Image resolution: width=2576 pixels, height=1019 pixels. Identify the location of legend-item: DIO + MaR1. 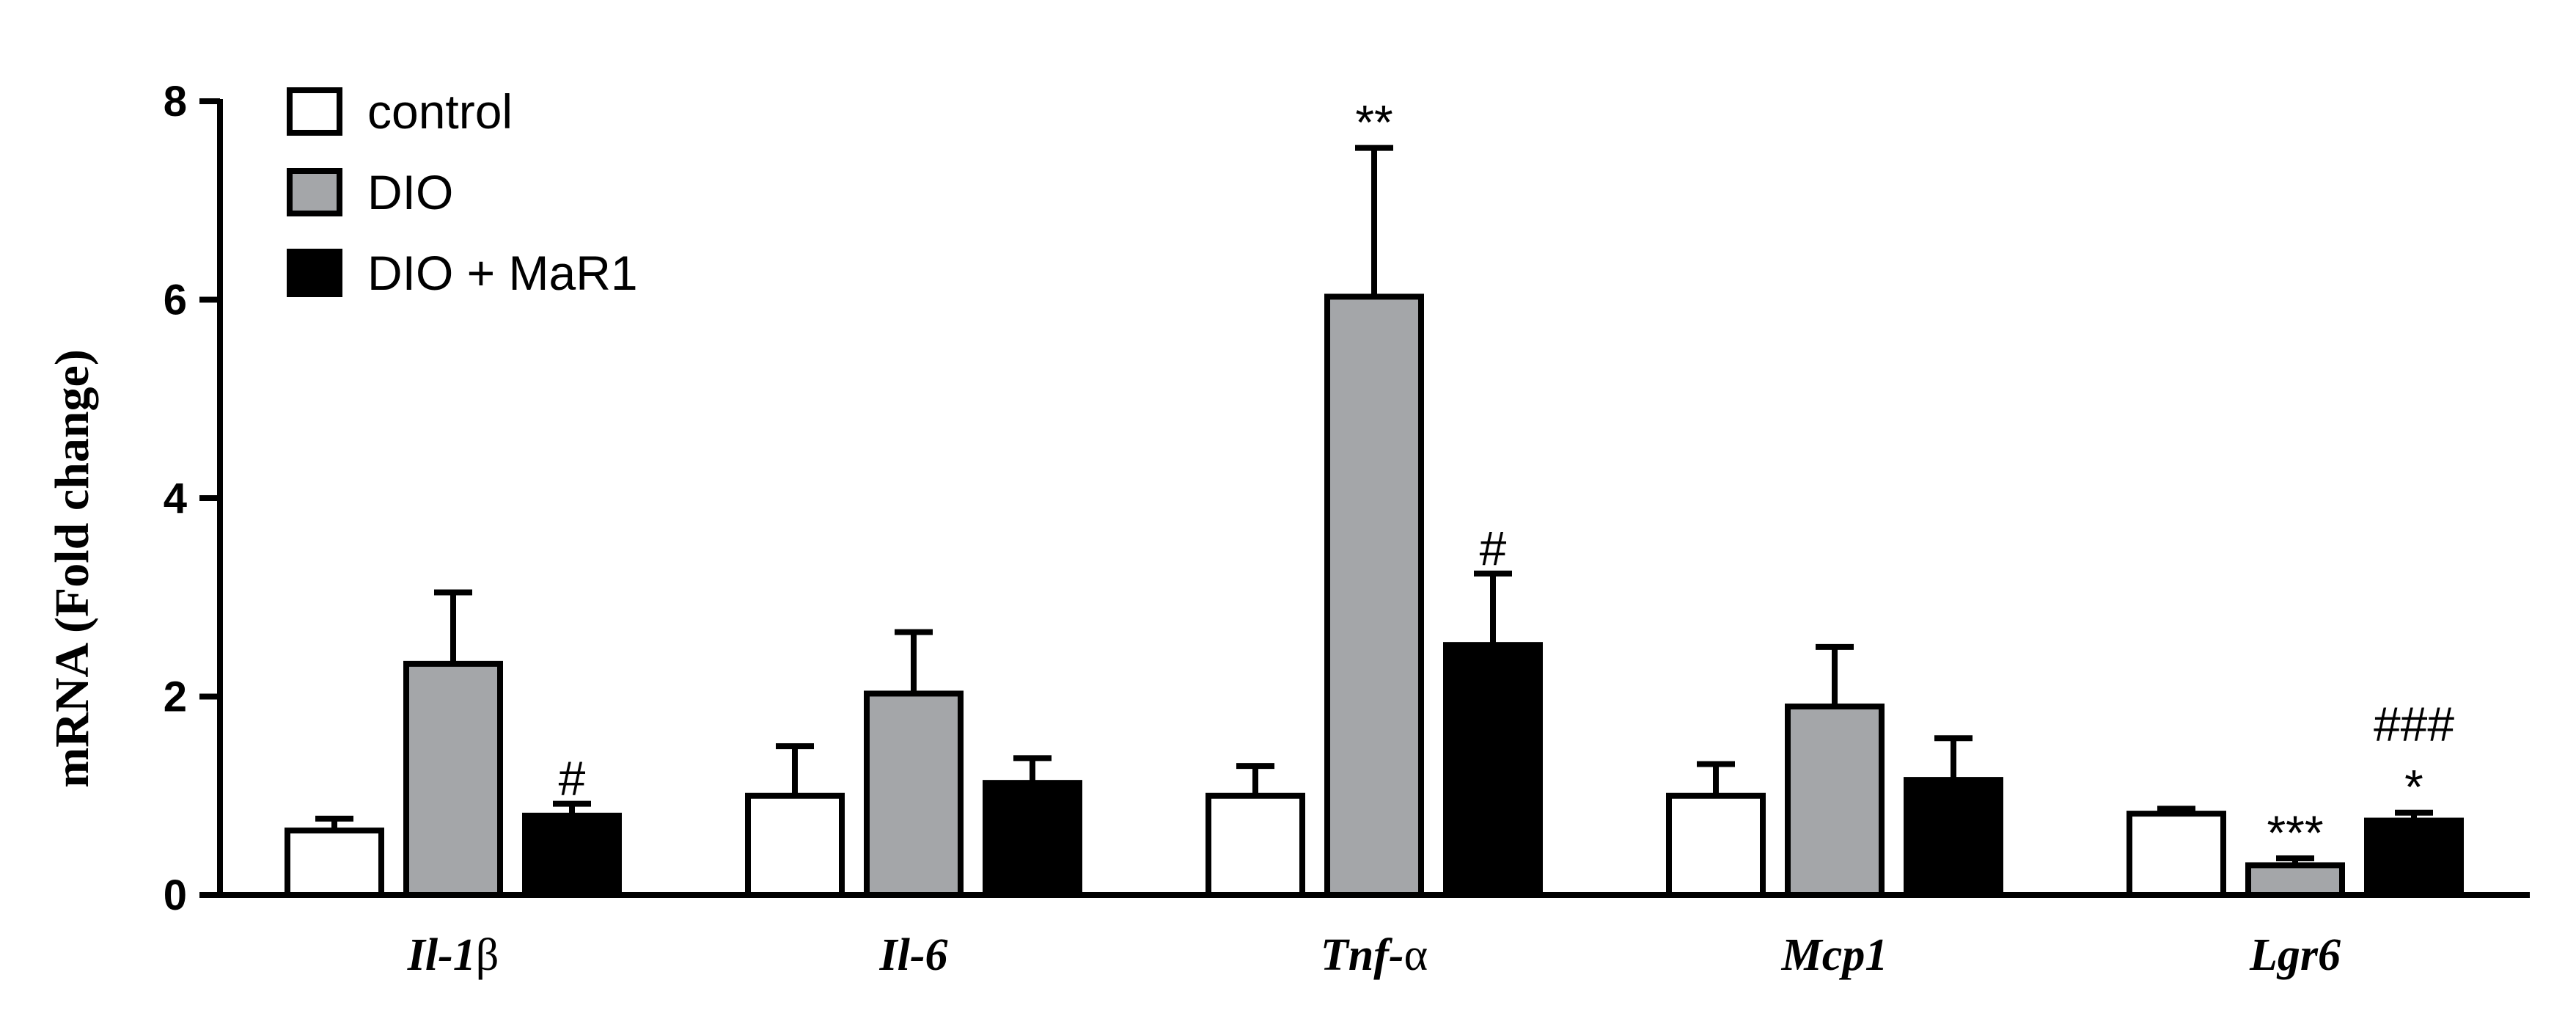
(463, 273).